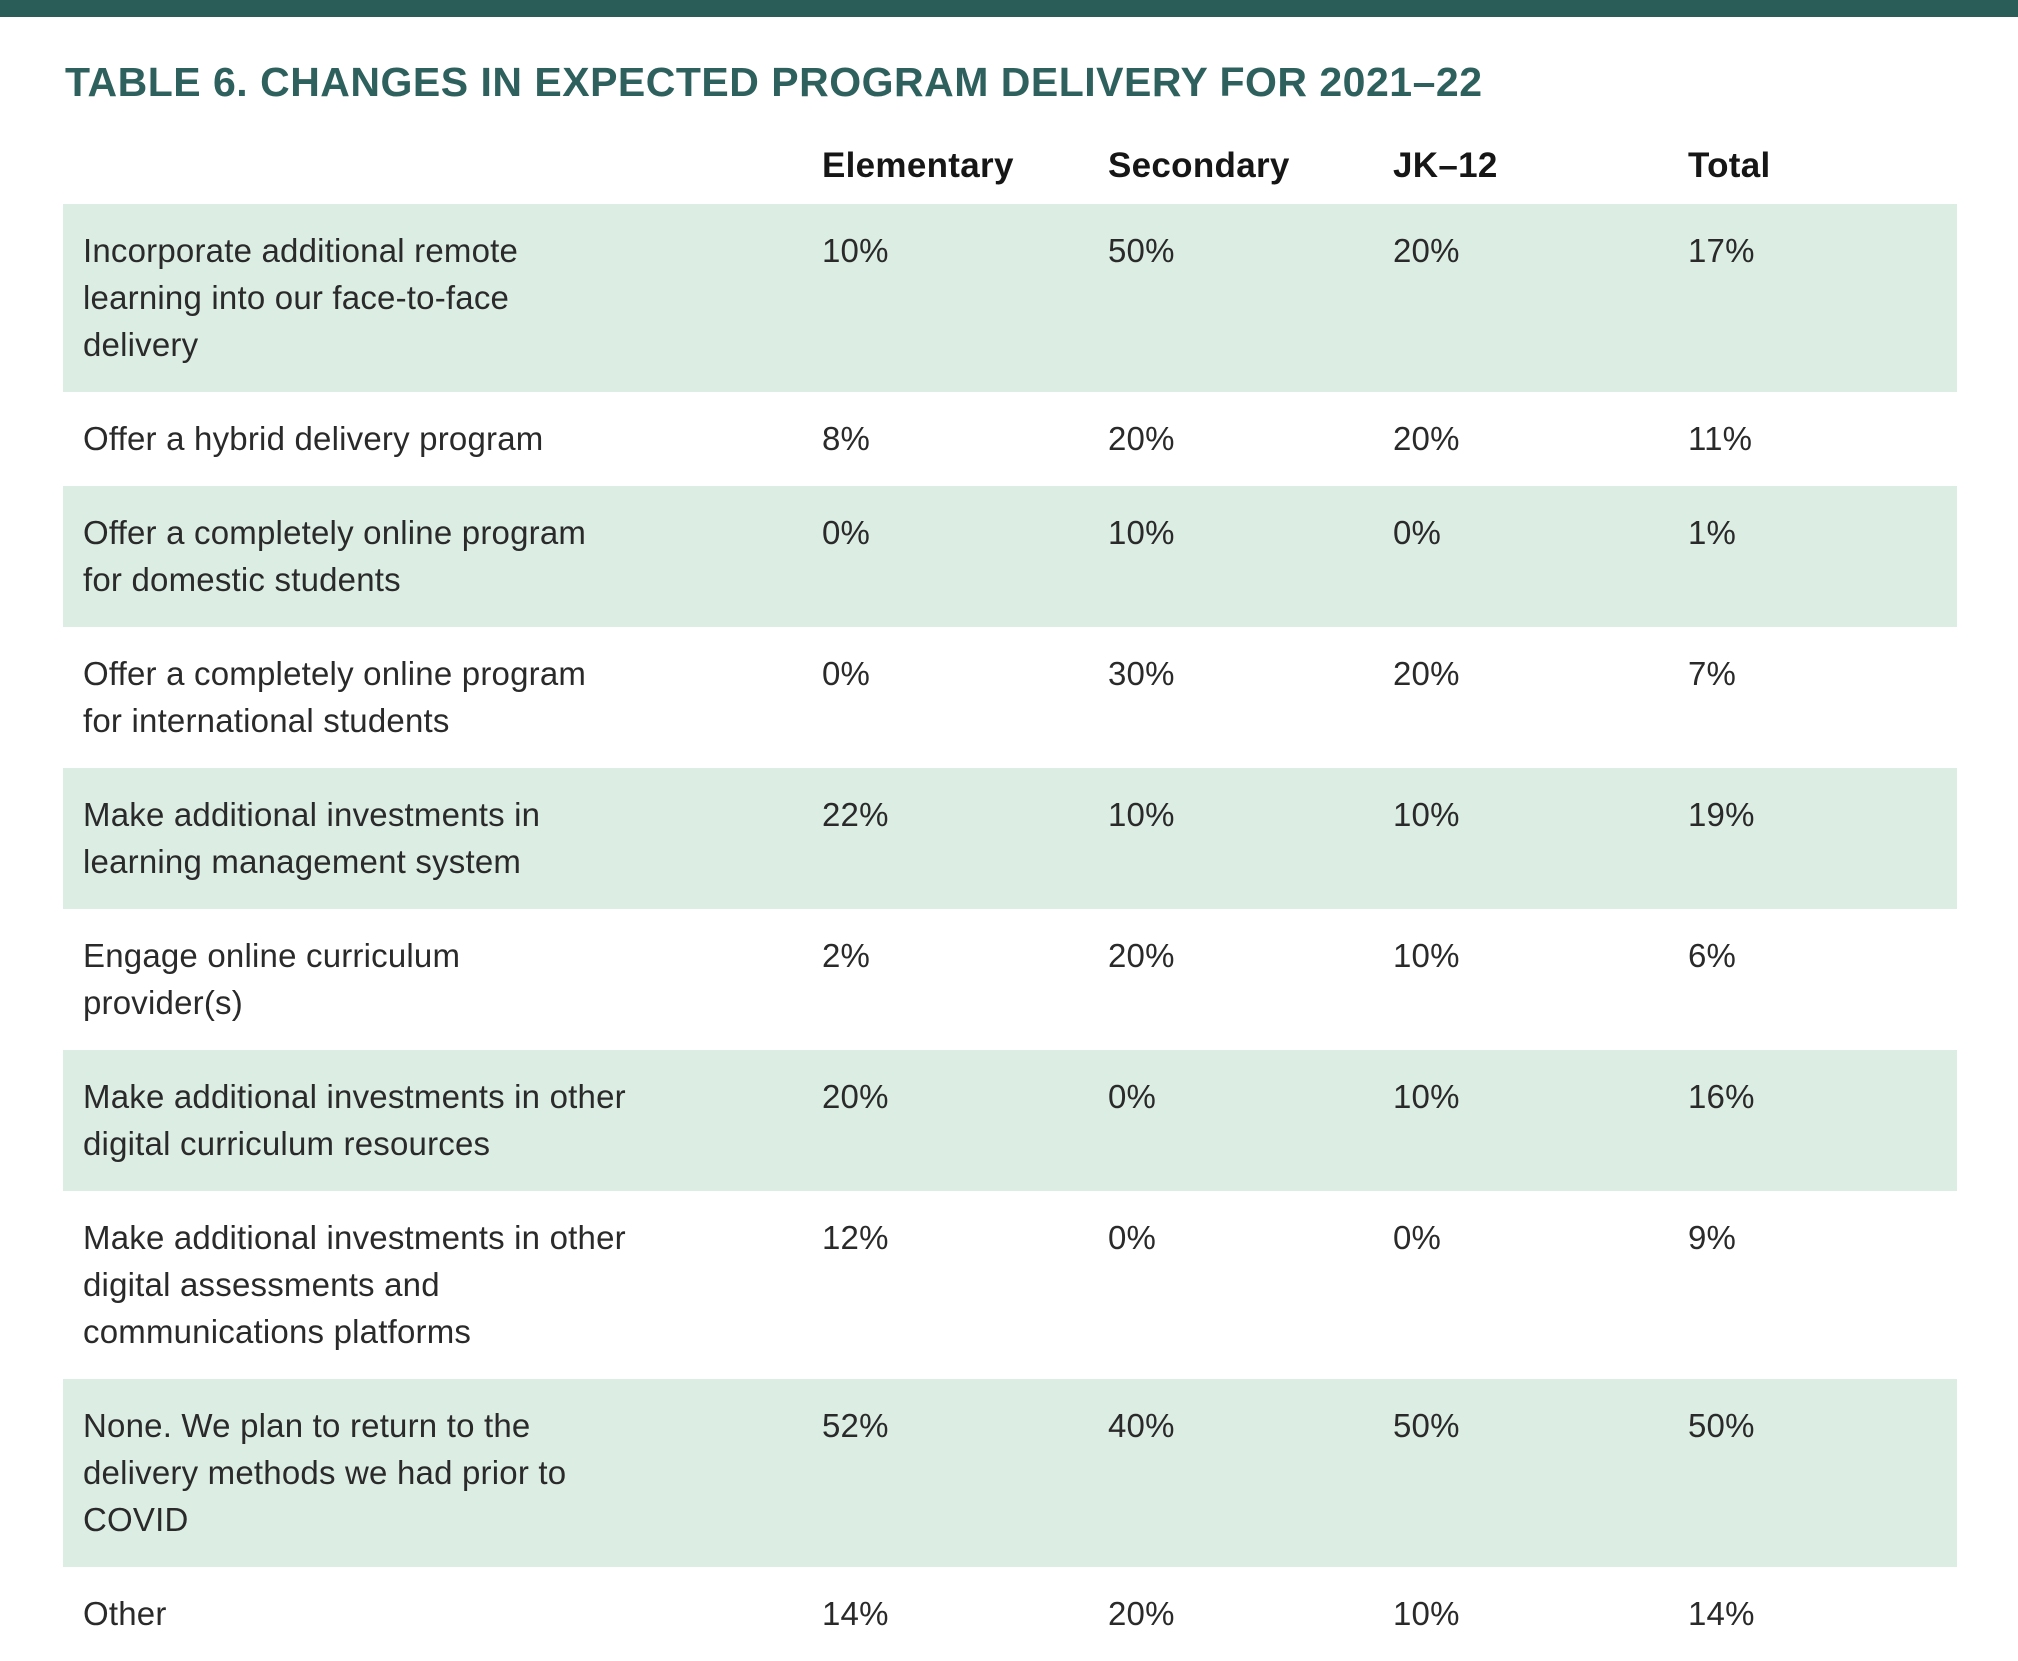 This screenshot has height=1661, width=2018. What do you see at coordinates (1250, 1473) in the screenshot?
I see `row-value: 40%` at bounding box center [1250, 1473].